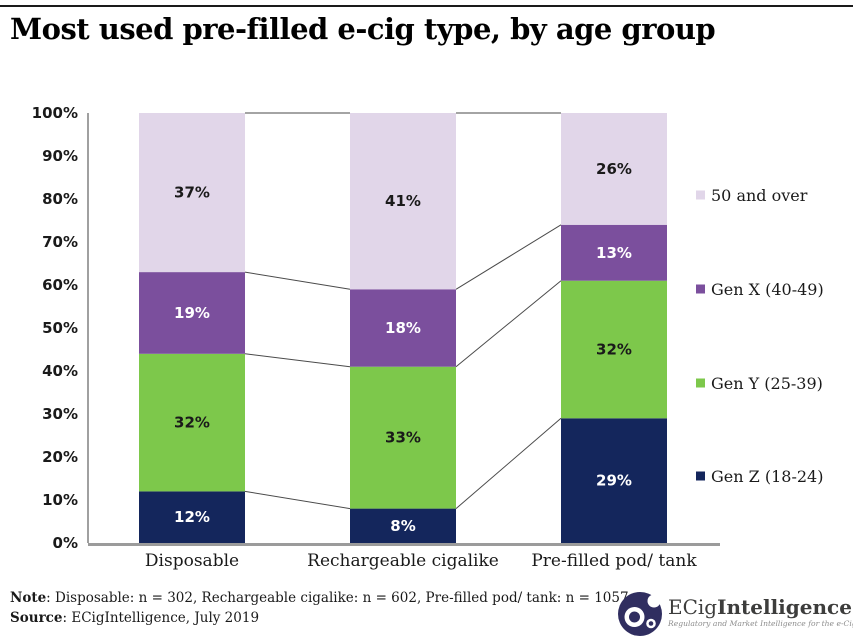 The image size is (853, 638). I want to click on bar-value-label: 12%, so click(192, 517).